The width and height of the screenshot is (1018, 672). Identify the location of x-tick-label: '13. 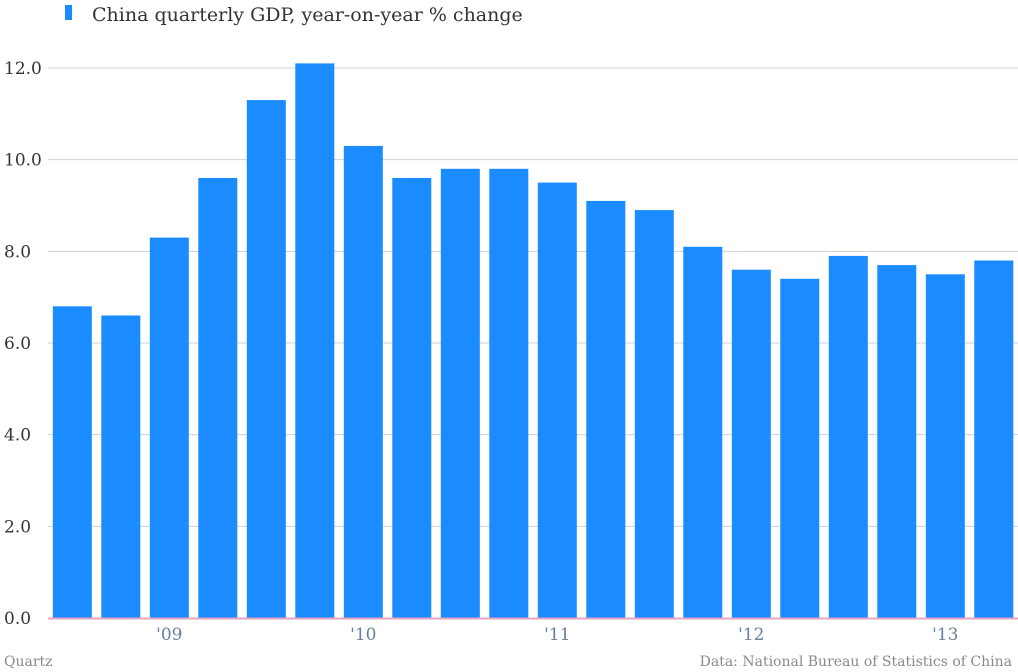
(945, 635).